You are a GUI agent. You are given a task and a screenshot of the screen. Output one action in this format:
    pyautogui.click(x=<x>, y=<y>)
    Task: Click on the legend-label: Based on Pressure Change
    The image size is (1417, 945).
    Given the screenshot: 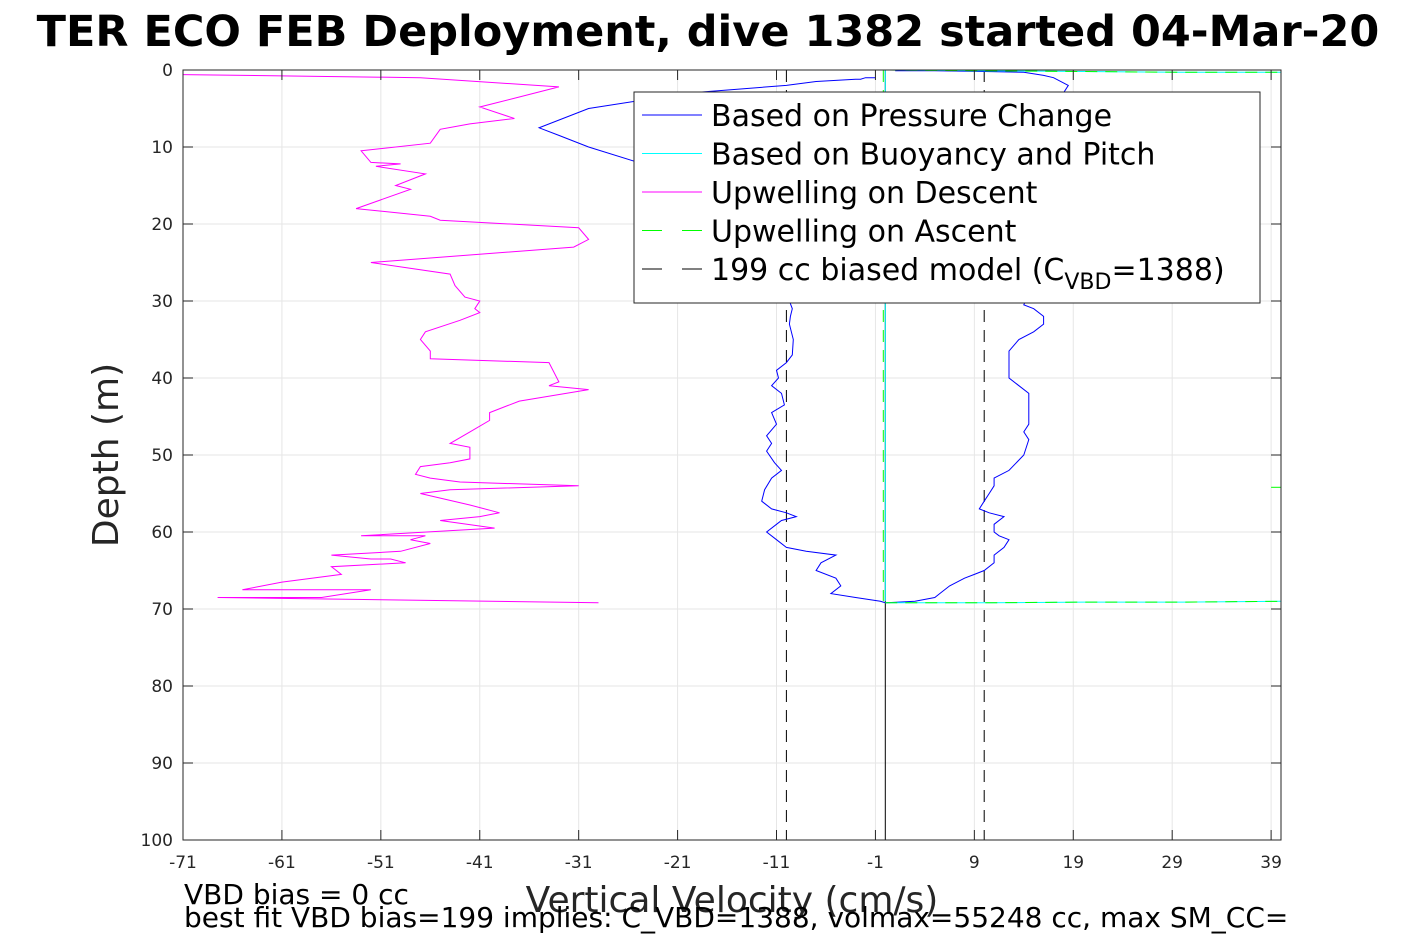 What is the action you would take?
    pyautogui.click(x=911, y=116)
    